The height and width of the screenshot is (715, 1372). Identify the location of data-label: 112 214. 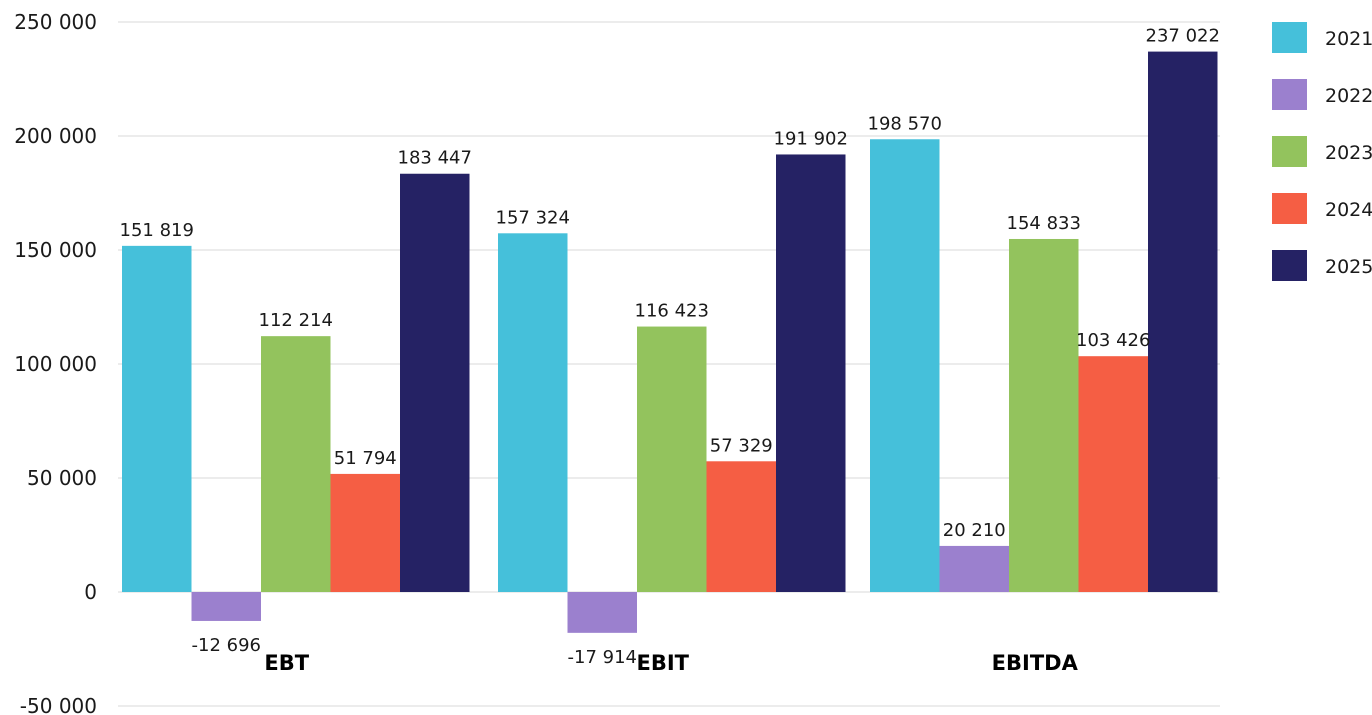
(296, 320).